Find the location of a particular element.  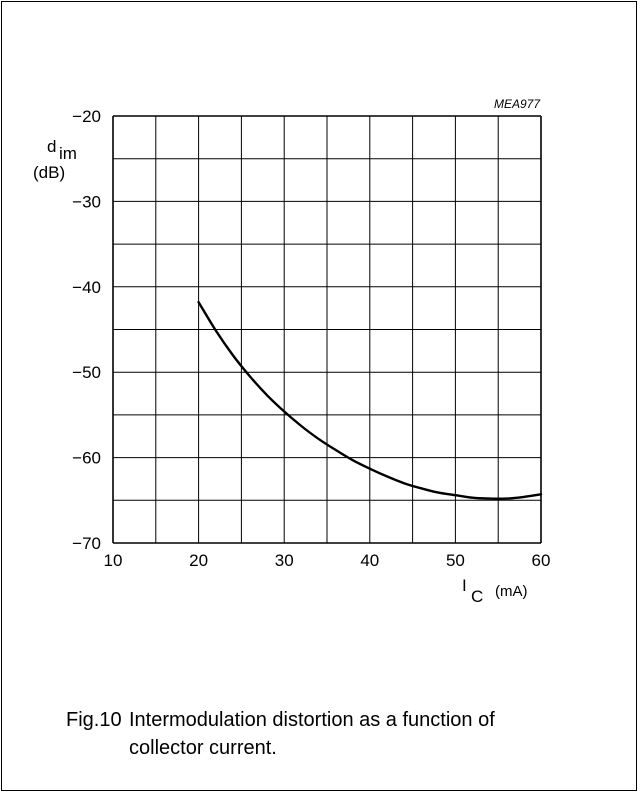

x-tick-label: 20 is located at coordinates (198, 560).